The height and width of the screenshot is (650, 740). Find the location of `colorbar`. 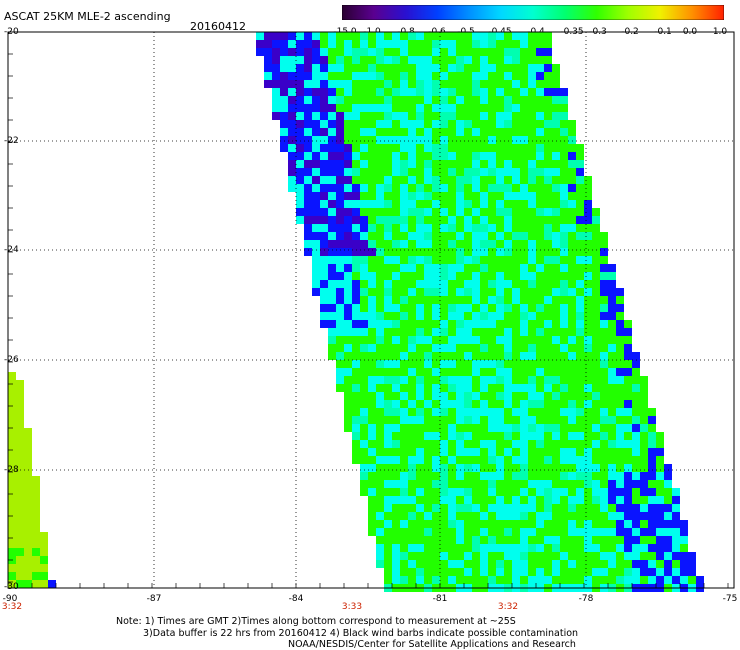

colorbar is located at coordinates (533, 12).